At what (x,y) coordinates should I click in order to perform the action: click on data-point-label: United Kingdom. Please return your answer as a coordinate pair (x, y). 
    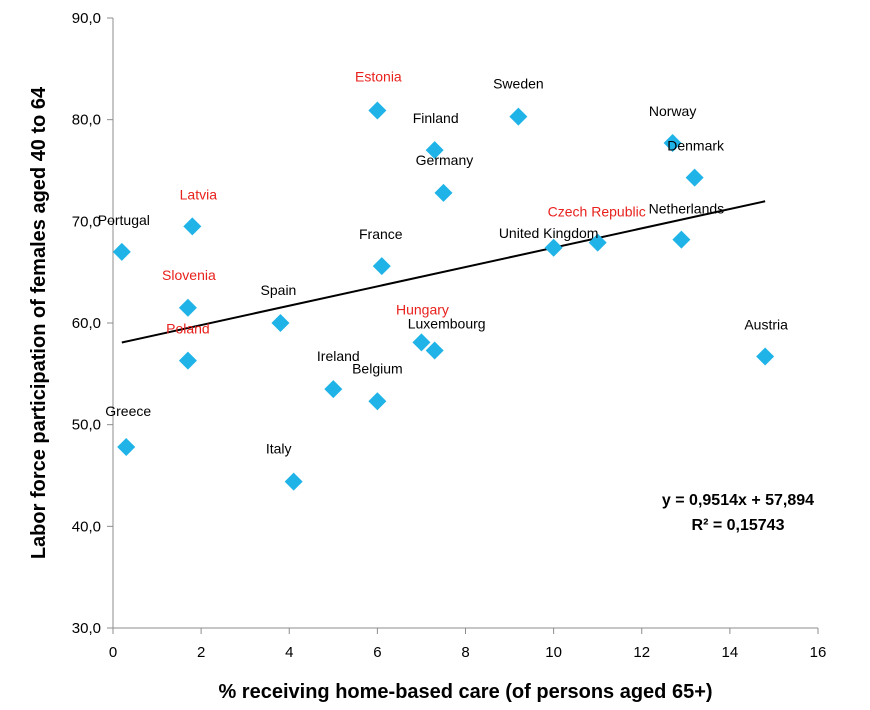
    Looking at the image, I should click on (549, 233).